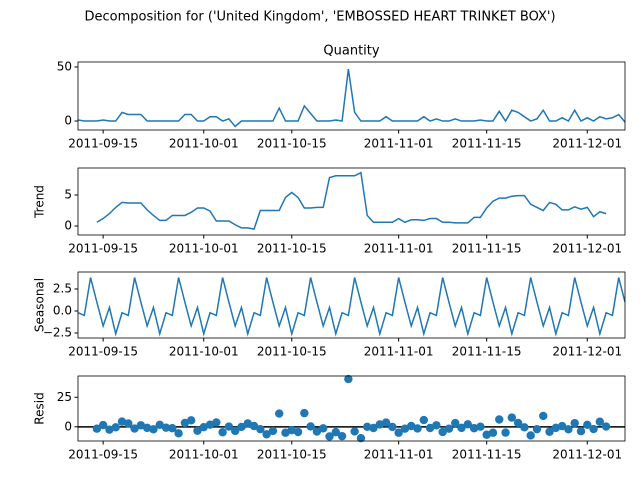  What do you see at coordinates (62, 310) in the screenshot?
I see `y-tick-label: 0.0` at bounding box center [62, 310].